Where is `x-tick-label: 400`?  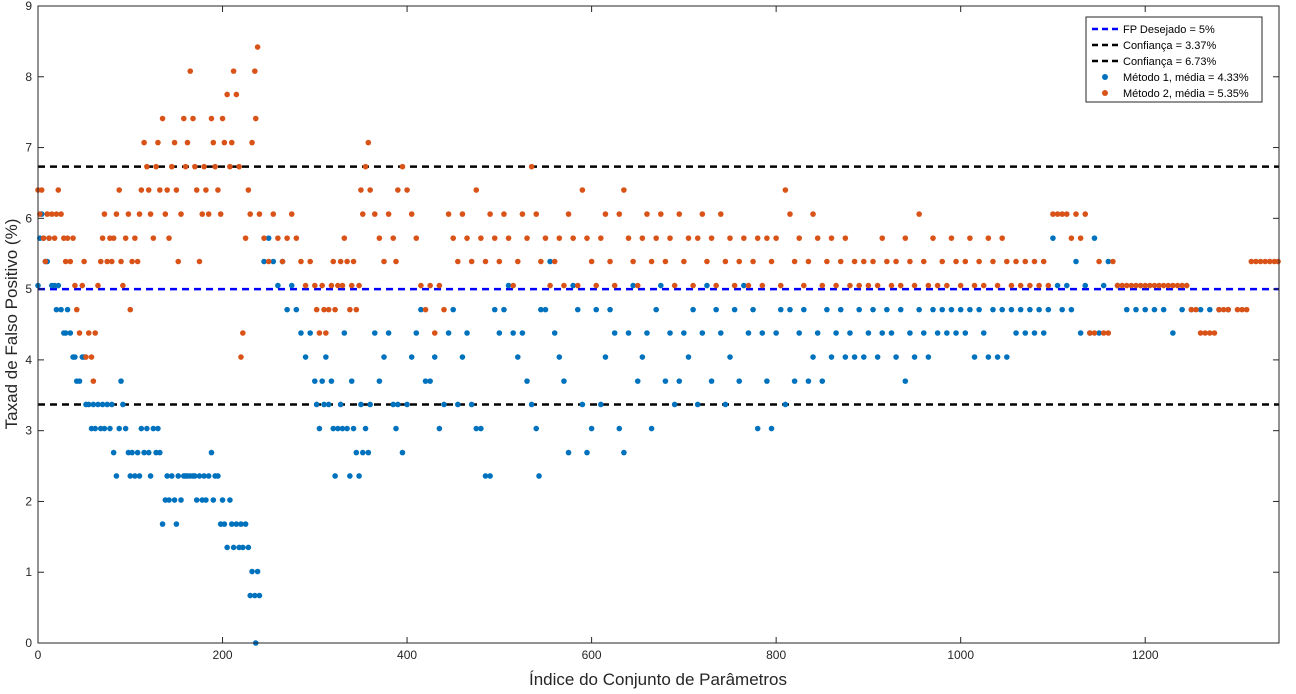 x-tick-label: 400 is located at coordinates (407, 655).